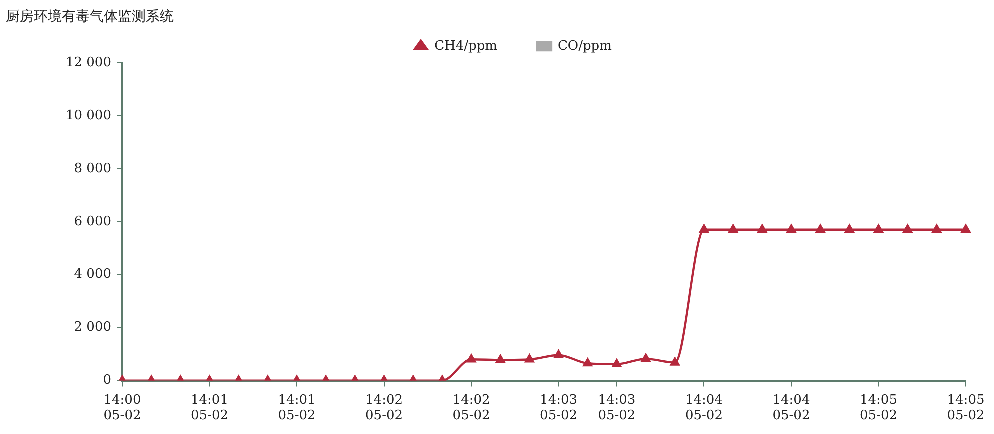 The image size is (994, 434). Describe the element at coordinates (123, 408) in the screenshot. I see `x-tick-label: 14:00 05-02` at that location.